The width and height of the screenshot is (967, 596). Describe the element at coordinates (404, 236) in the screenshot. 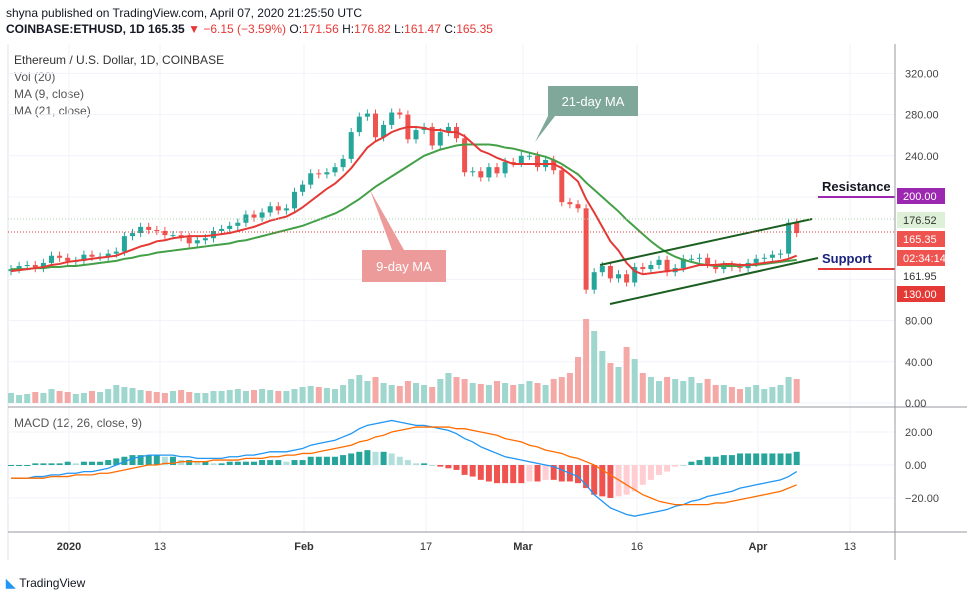

I see `ma9-callout-bubble` at that location.